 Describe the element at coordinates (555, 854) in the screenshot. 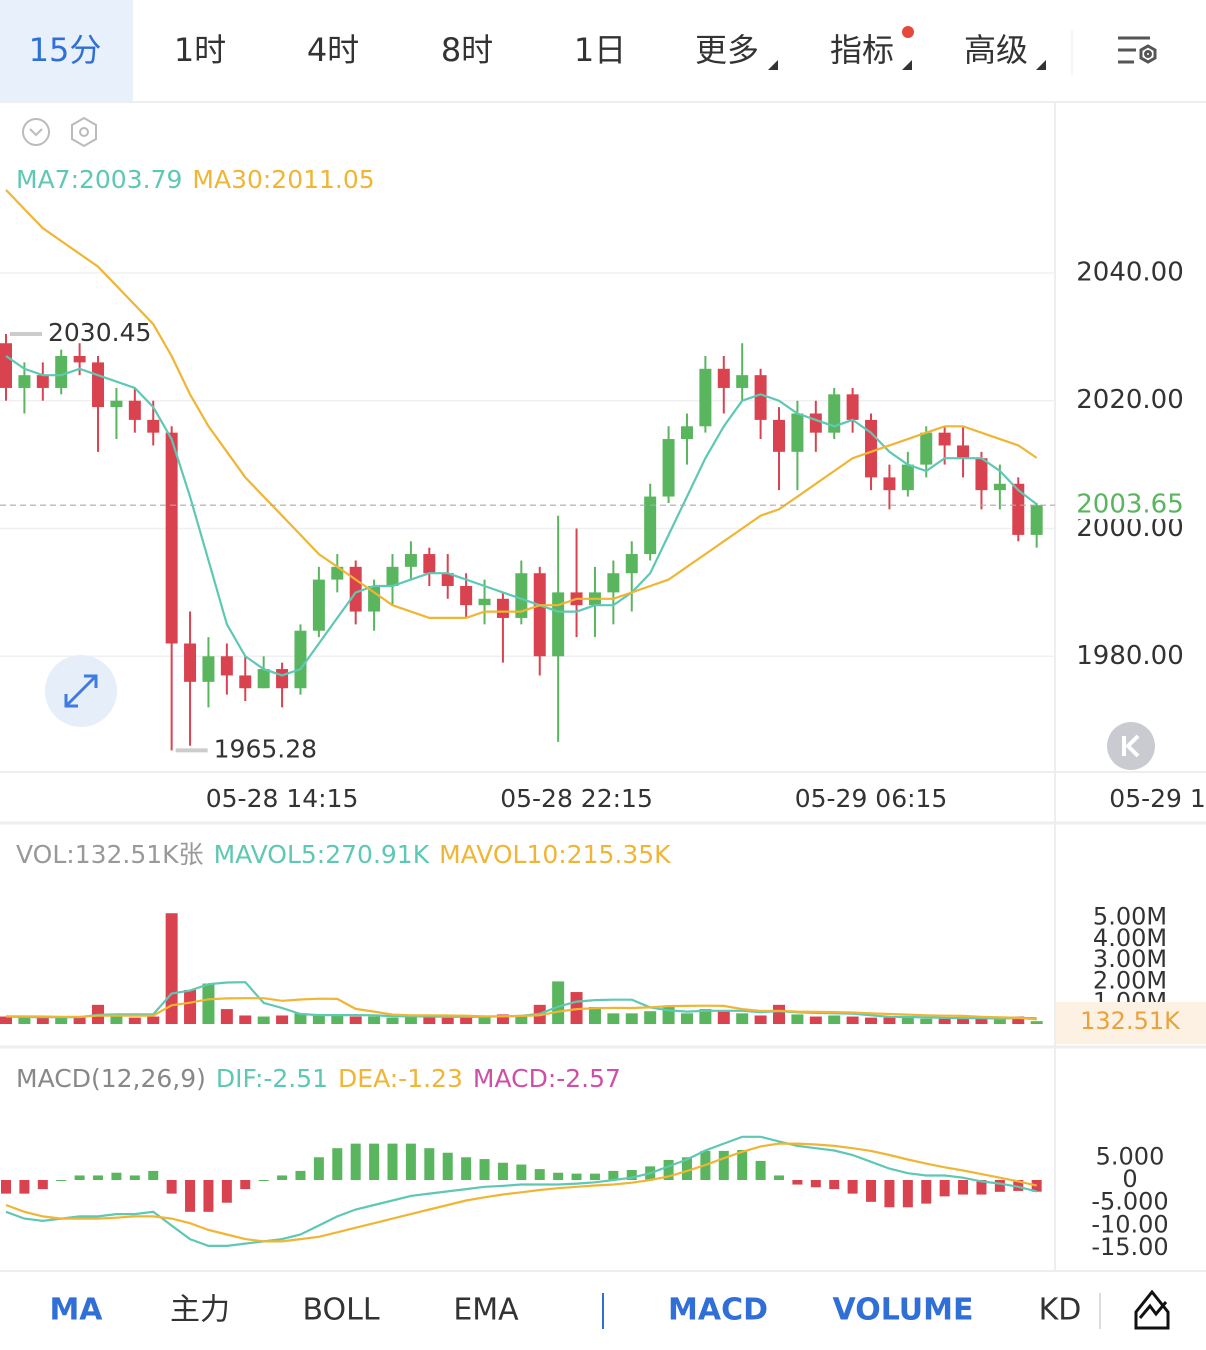

I see `legend-label: MAVOL10:215.35K` at that location.